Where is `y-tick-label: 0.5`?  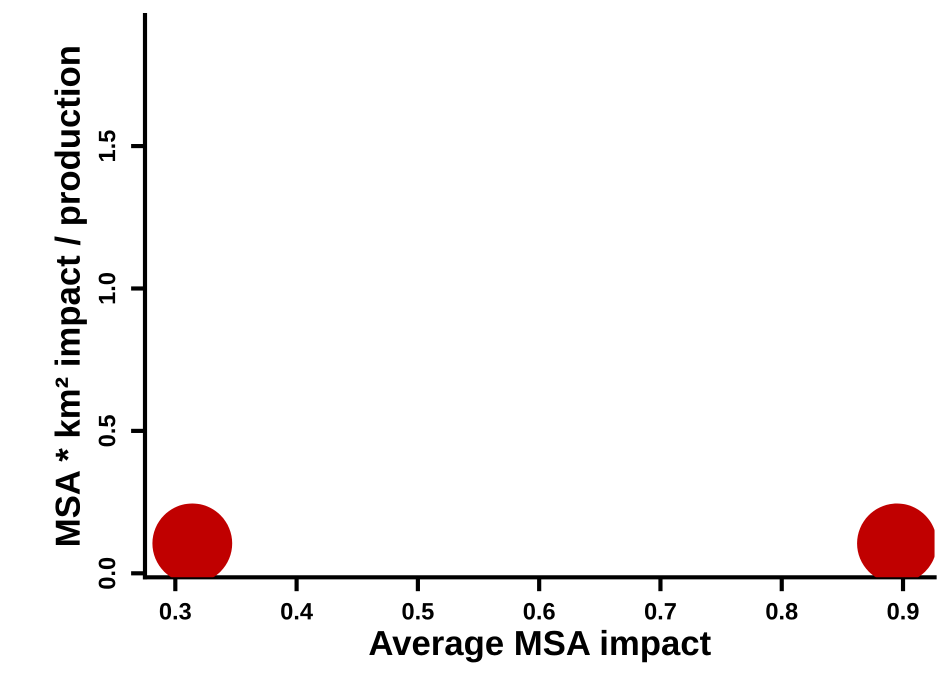 y-tick-label: 0.5 is located at coordinates (107, 430).